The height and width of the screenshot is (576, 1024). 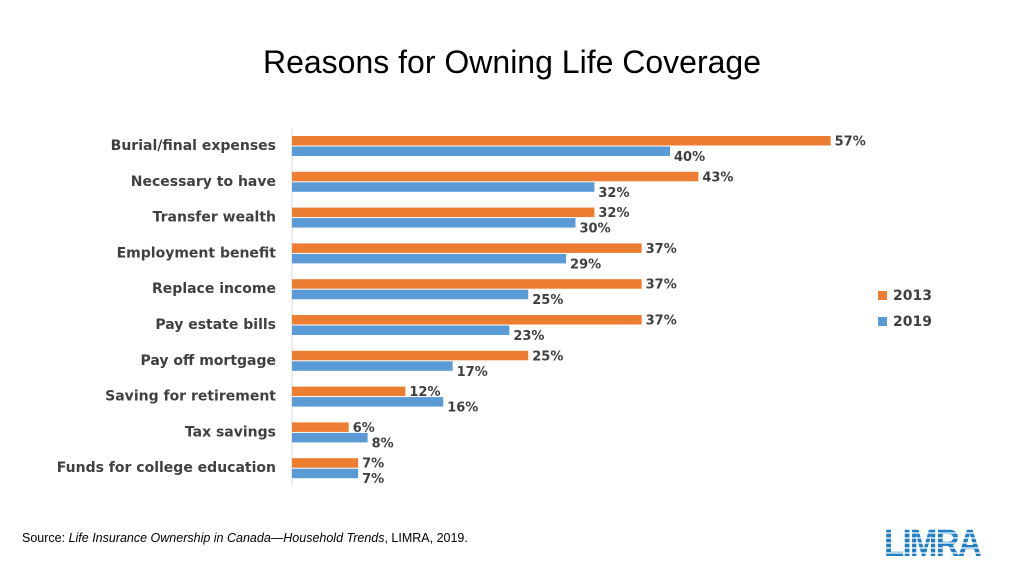 I want to click on data-label-2019: 30%, so click(x=595, y=229).